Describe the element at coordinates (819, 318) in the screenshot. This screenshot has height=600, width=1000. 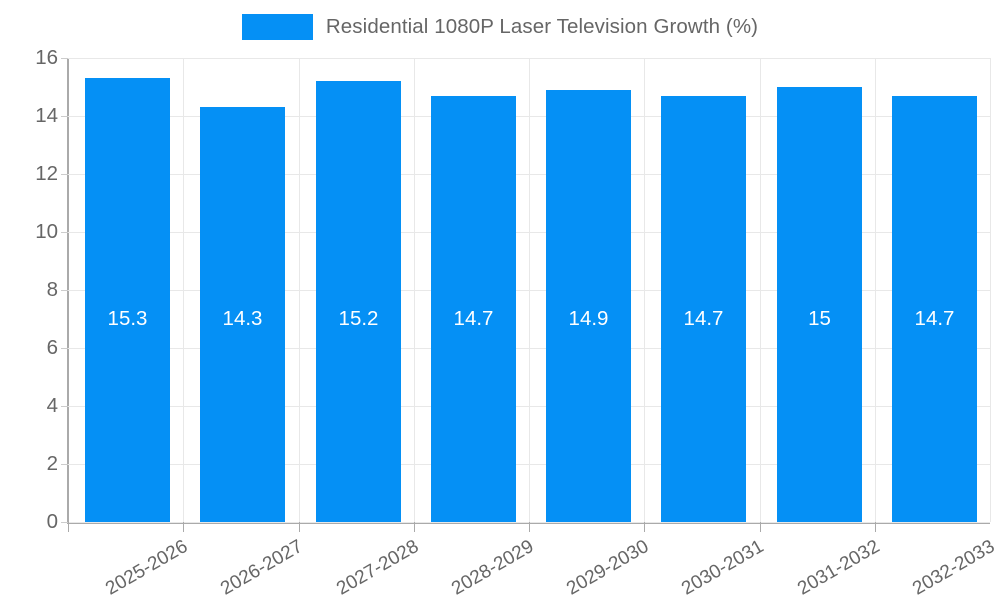
I see `bar-value-label: 15` at that location.